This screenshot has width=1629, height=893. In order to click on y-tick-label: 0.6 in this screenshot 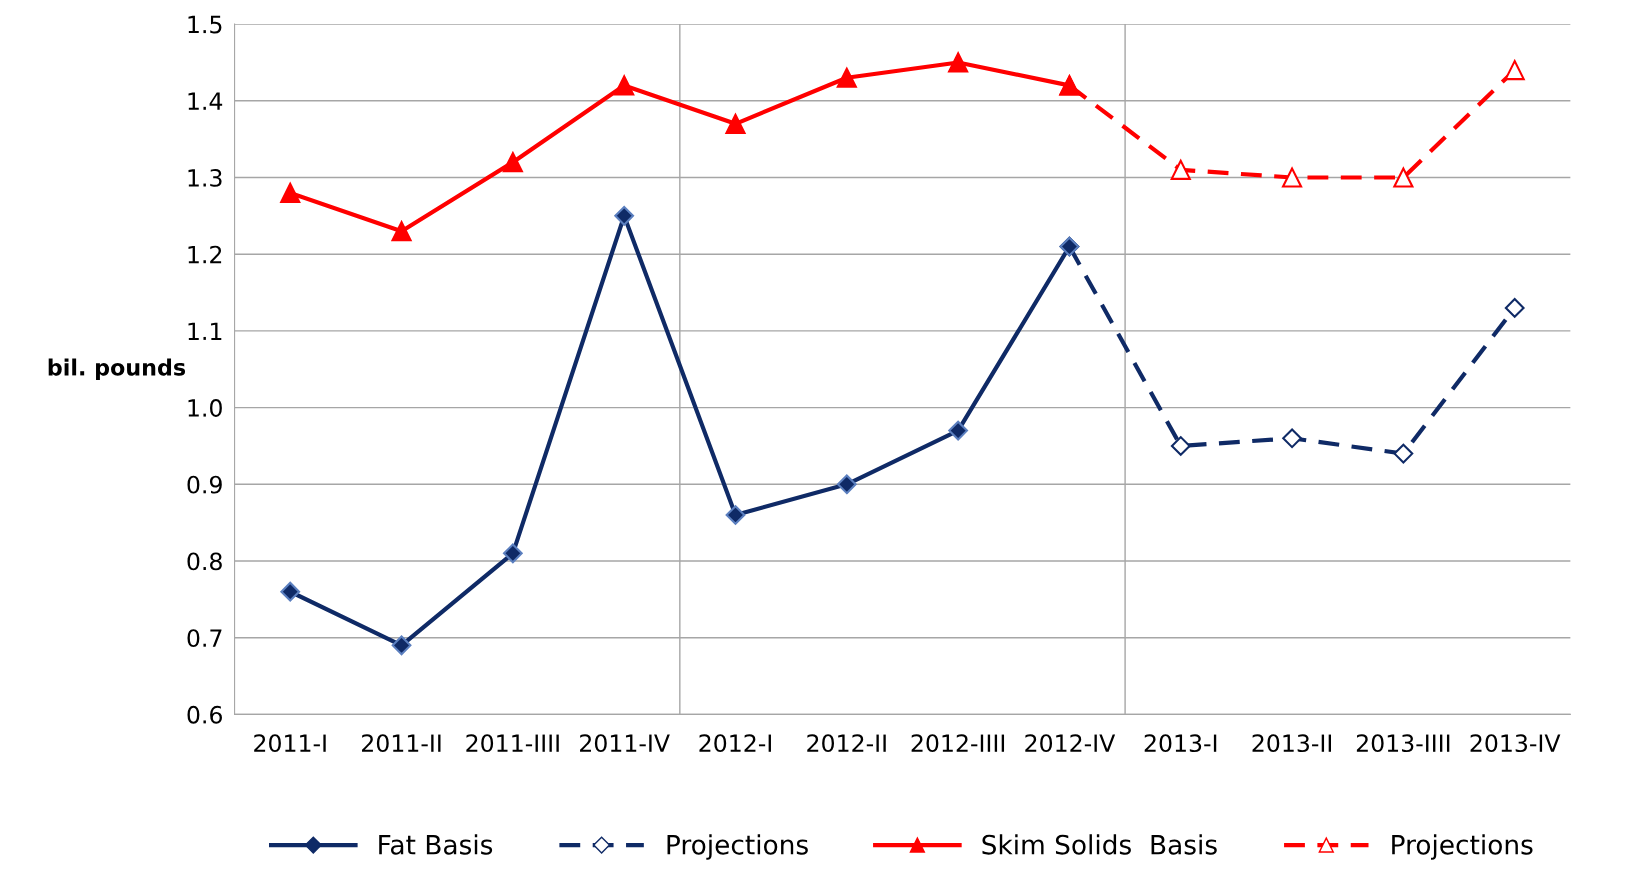, I will do `click(204, 714)`.